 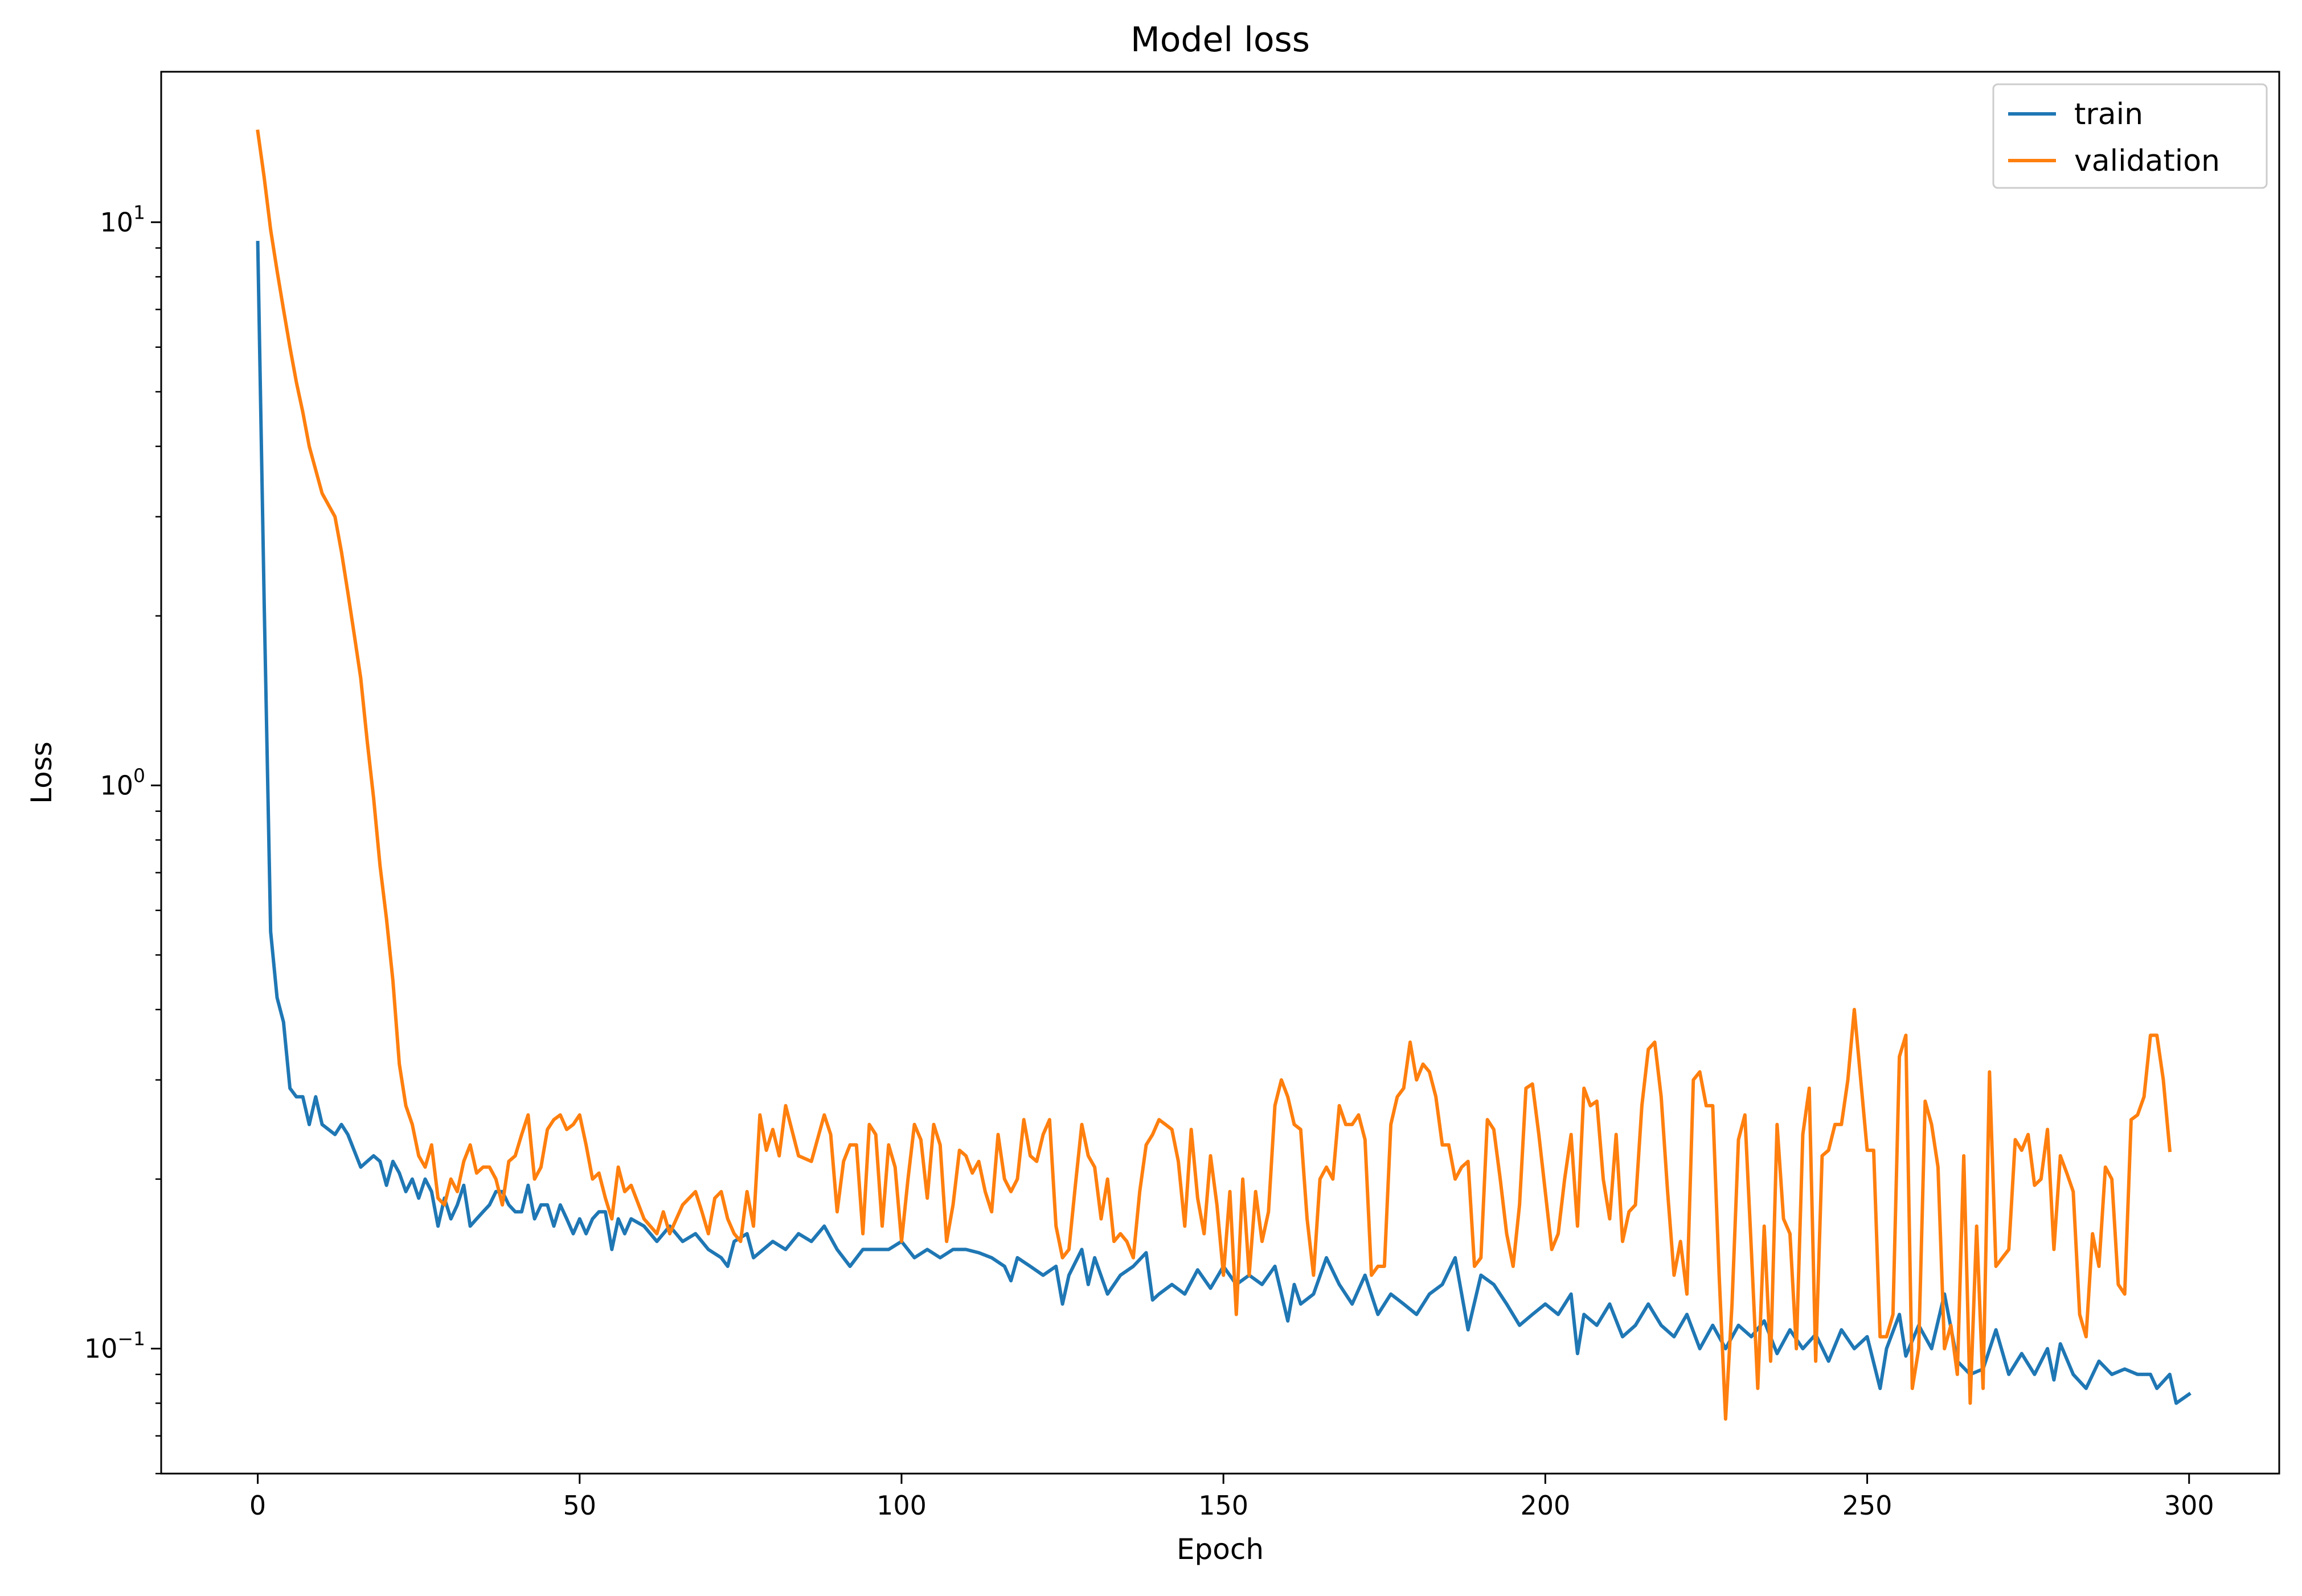 What do you see at coordinates (1223, 1505) in the screenshot?
I see `x-tick-label: 150` at bounding box center [1223, 1505].